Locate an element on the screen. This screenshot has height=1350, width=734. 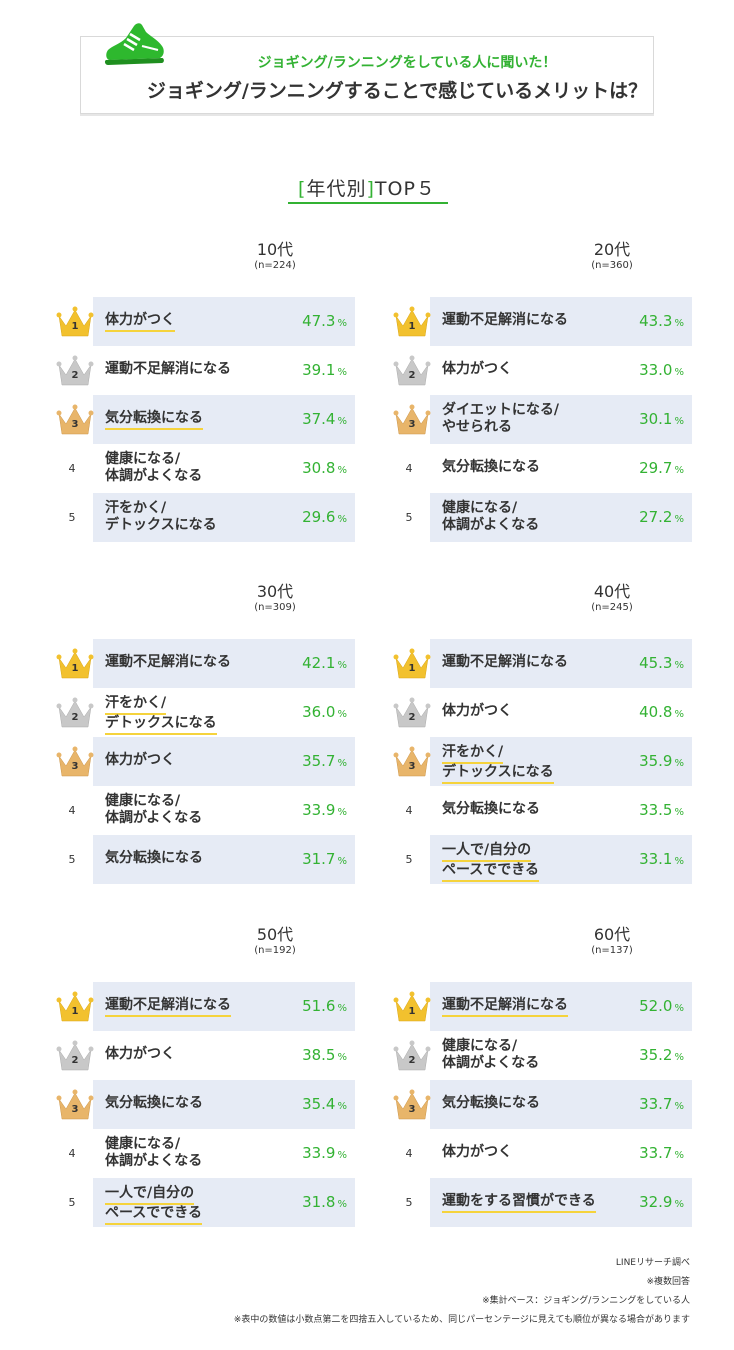
percentage-value: 47.3 is located at coordinates (319, 321).